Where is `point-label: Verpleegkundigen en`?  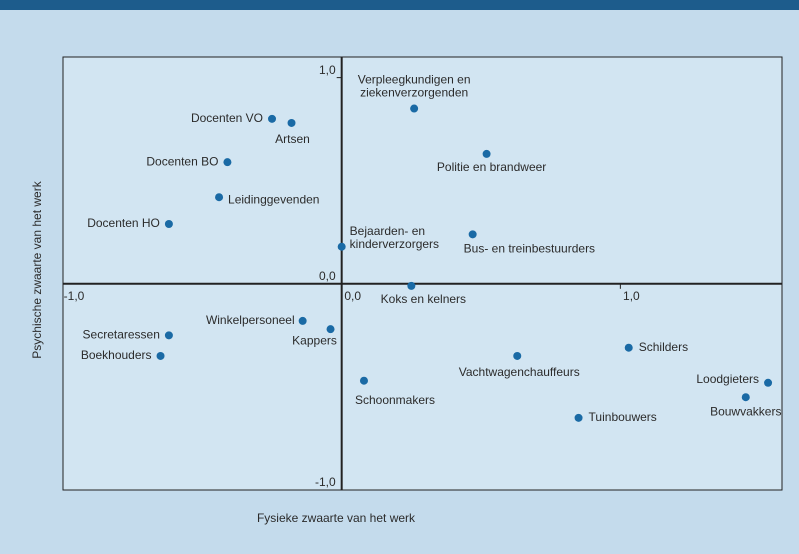
point-label: Verpleegkundigen en is located at coordinates (414, 80).